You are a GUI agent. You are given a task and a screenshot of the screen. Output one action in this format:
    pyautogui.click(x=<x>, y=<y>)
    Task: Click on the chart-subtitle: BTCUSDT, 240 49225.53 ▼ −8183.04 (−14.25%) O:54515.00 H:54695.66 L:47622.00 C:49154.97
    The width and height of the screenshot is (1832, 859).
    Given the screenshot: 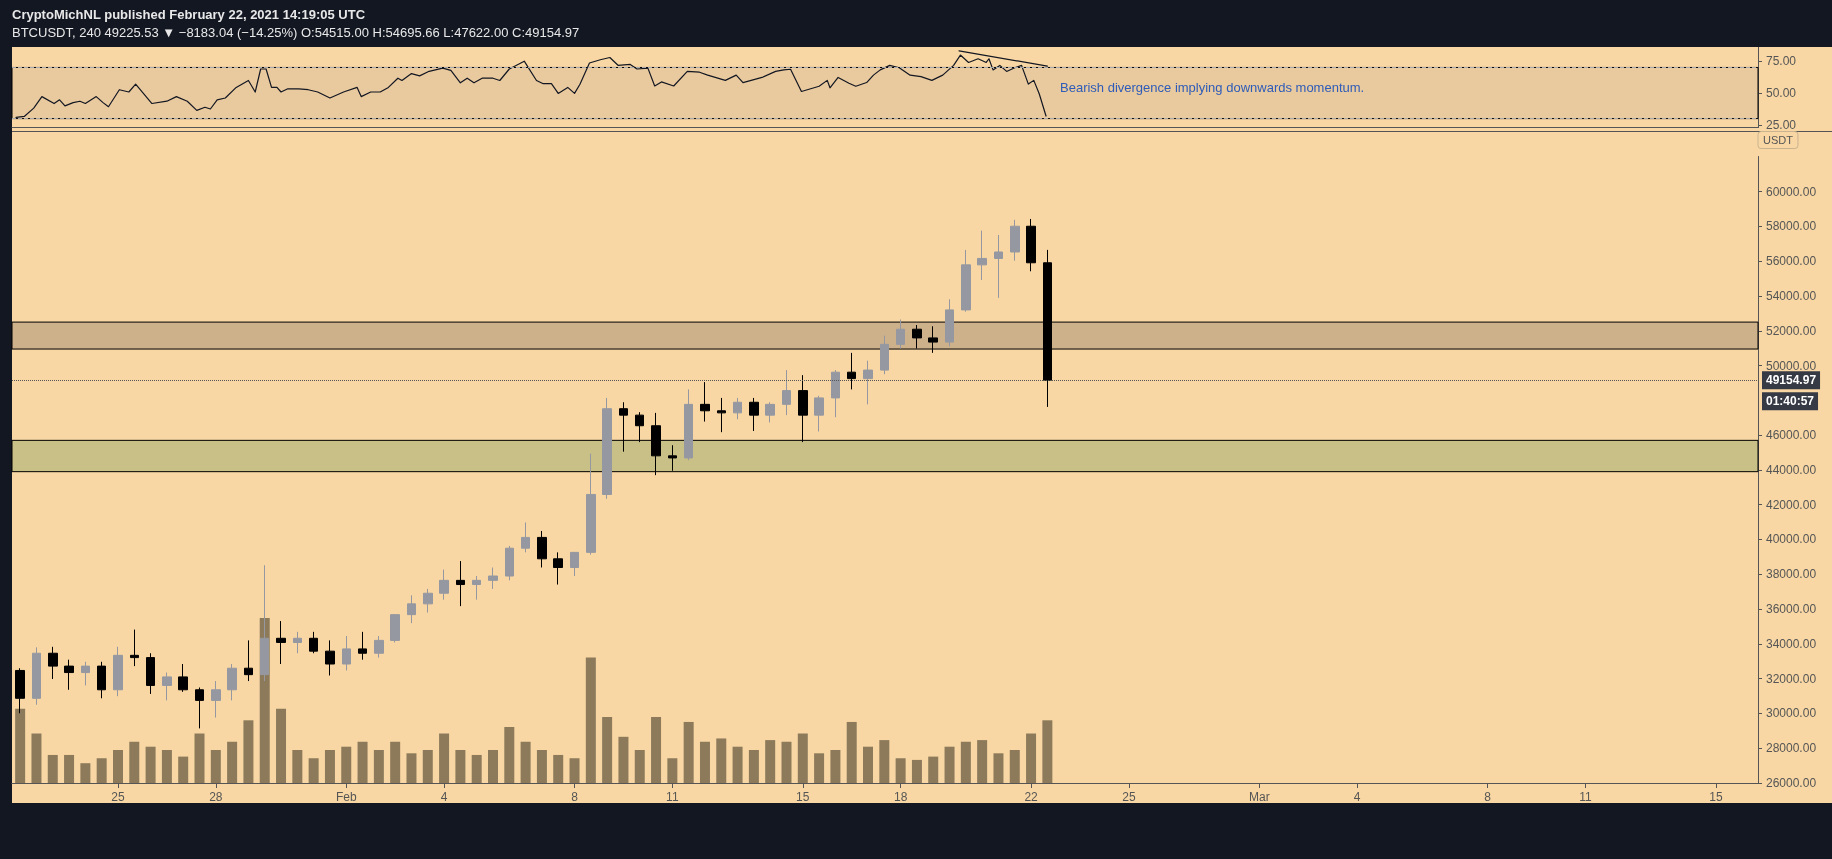 What is the action you would take?
    pyautogui.click(x=296, y=33)
    